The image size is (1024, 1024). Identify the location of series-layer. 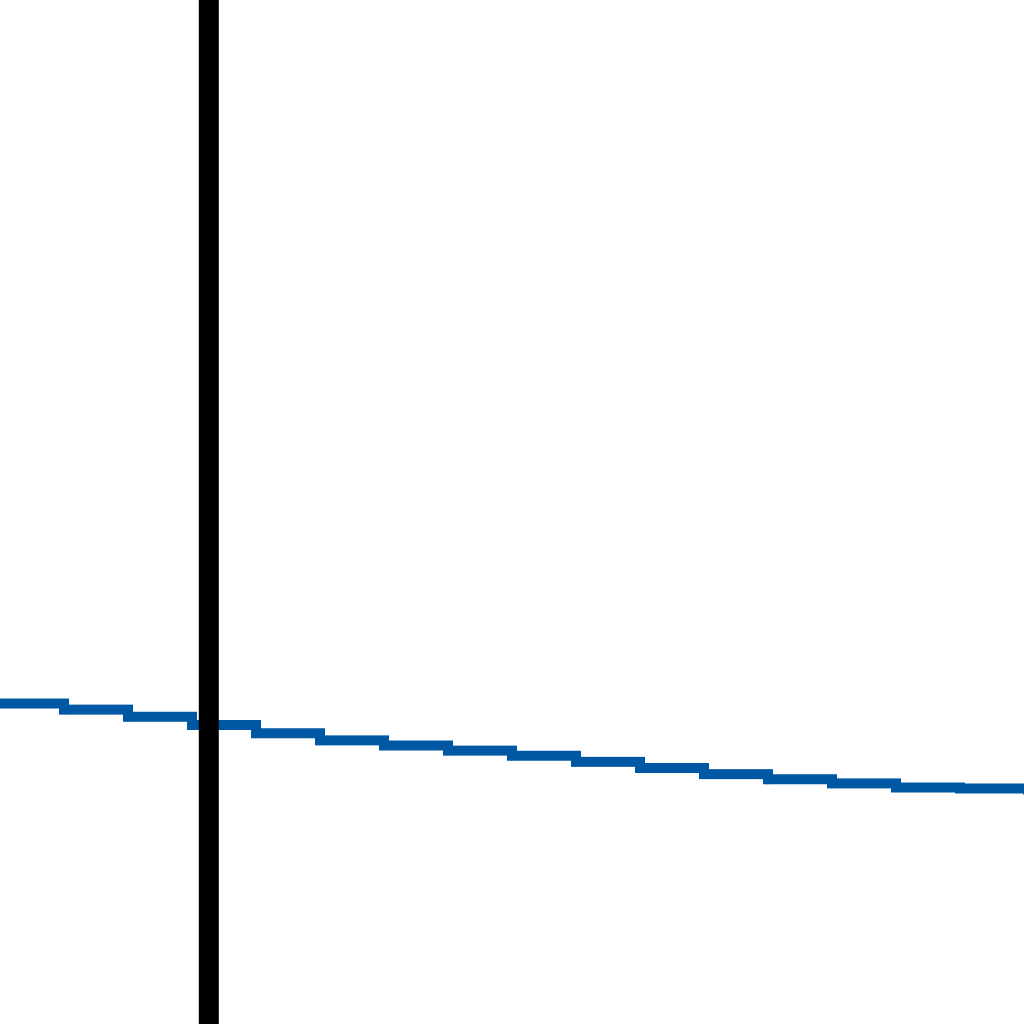
(512, 746).